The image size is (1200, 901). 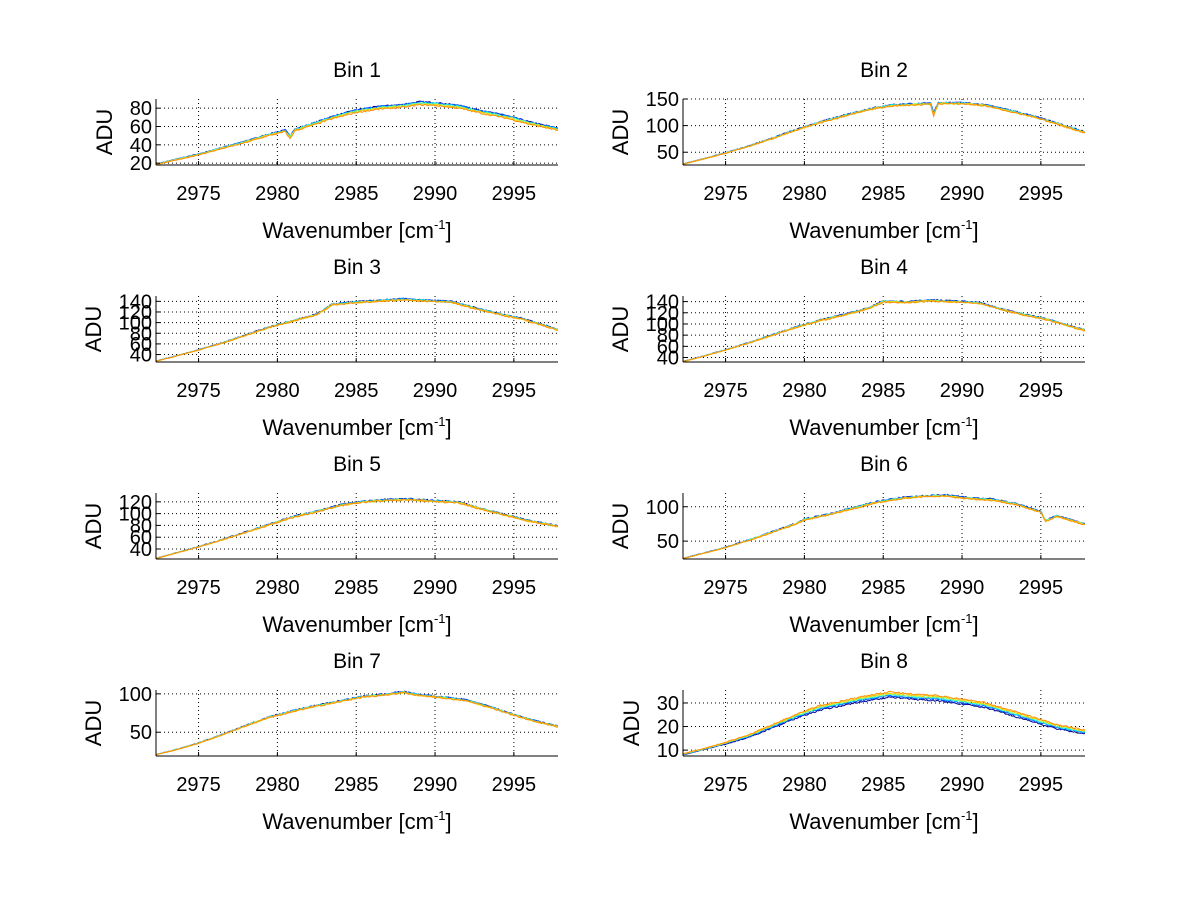 What do you see at coordinates (884, 70) in the screenshot?
I see `subplot-title: Bin 2` at bounding box center [884, 70].